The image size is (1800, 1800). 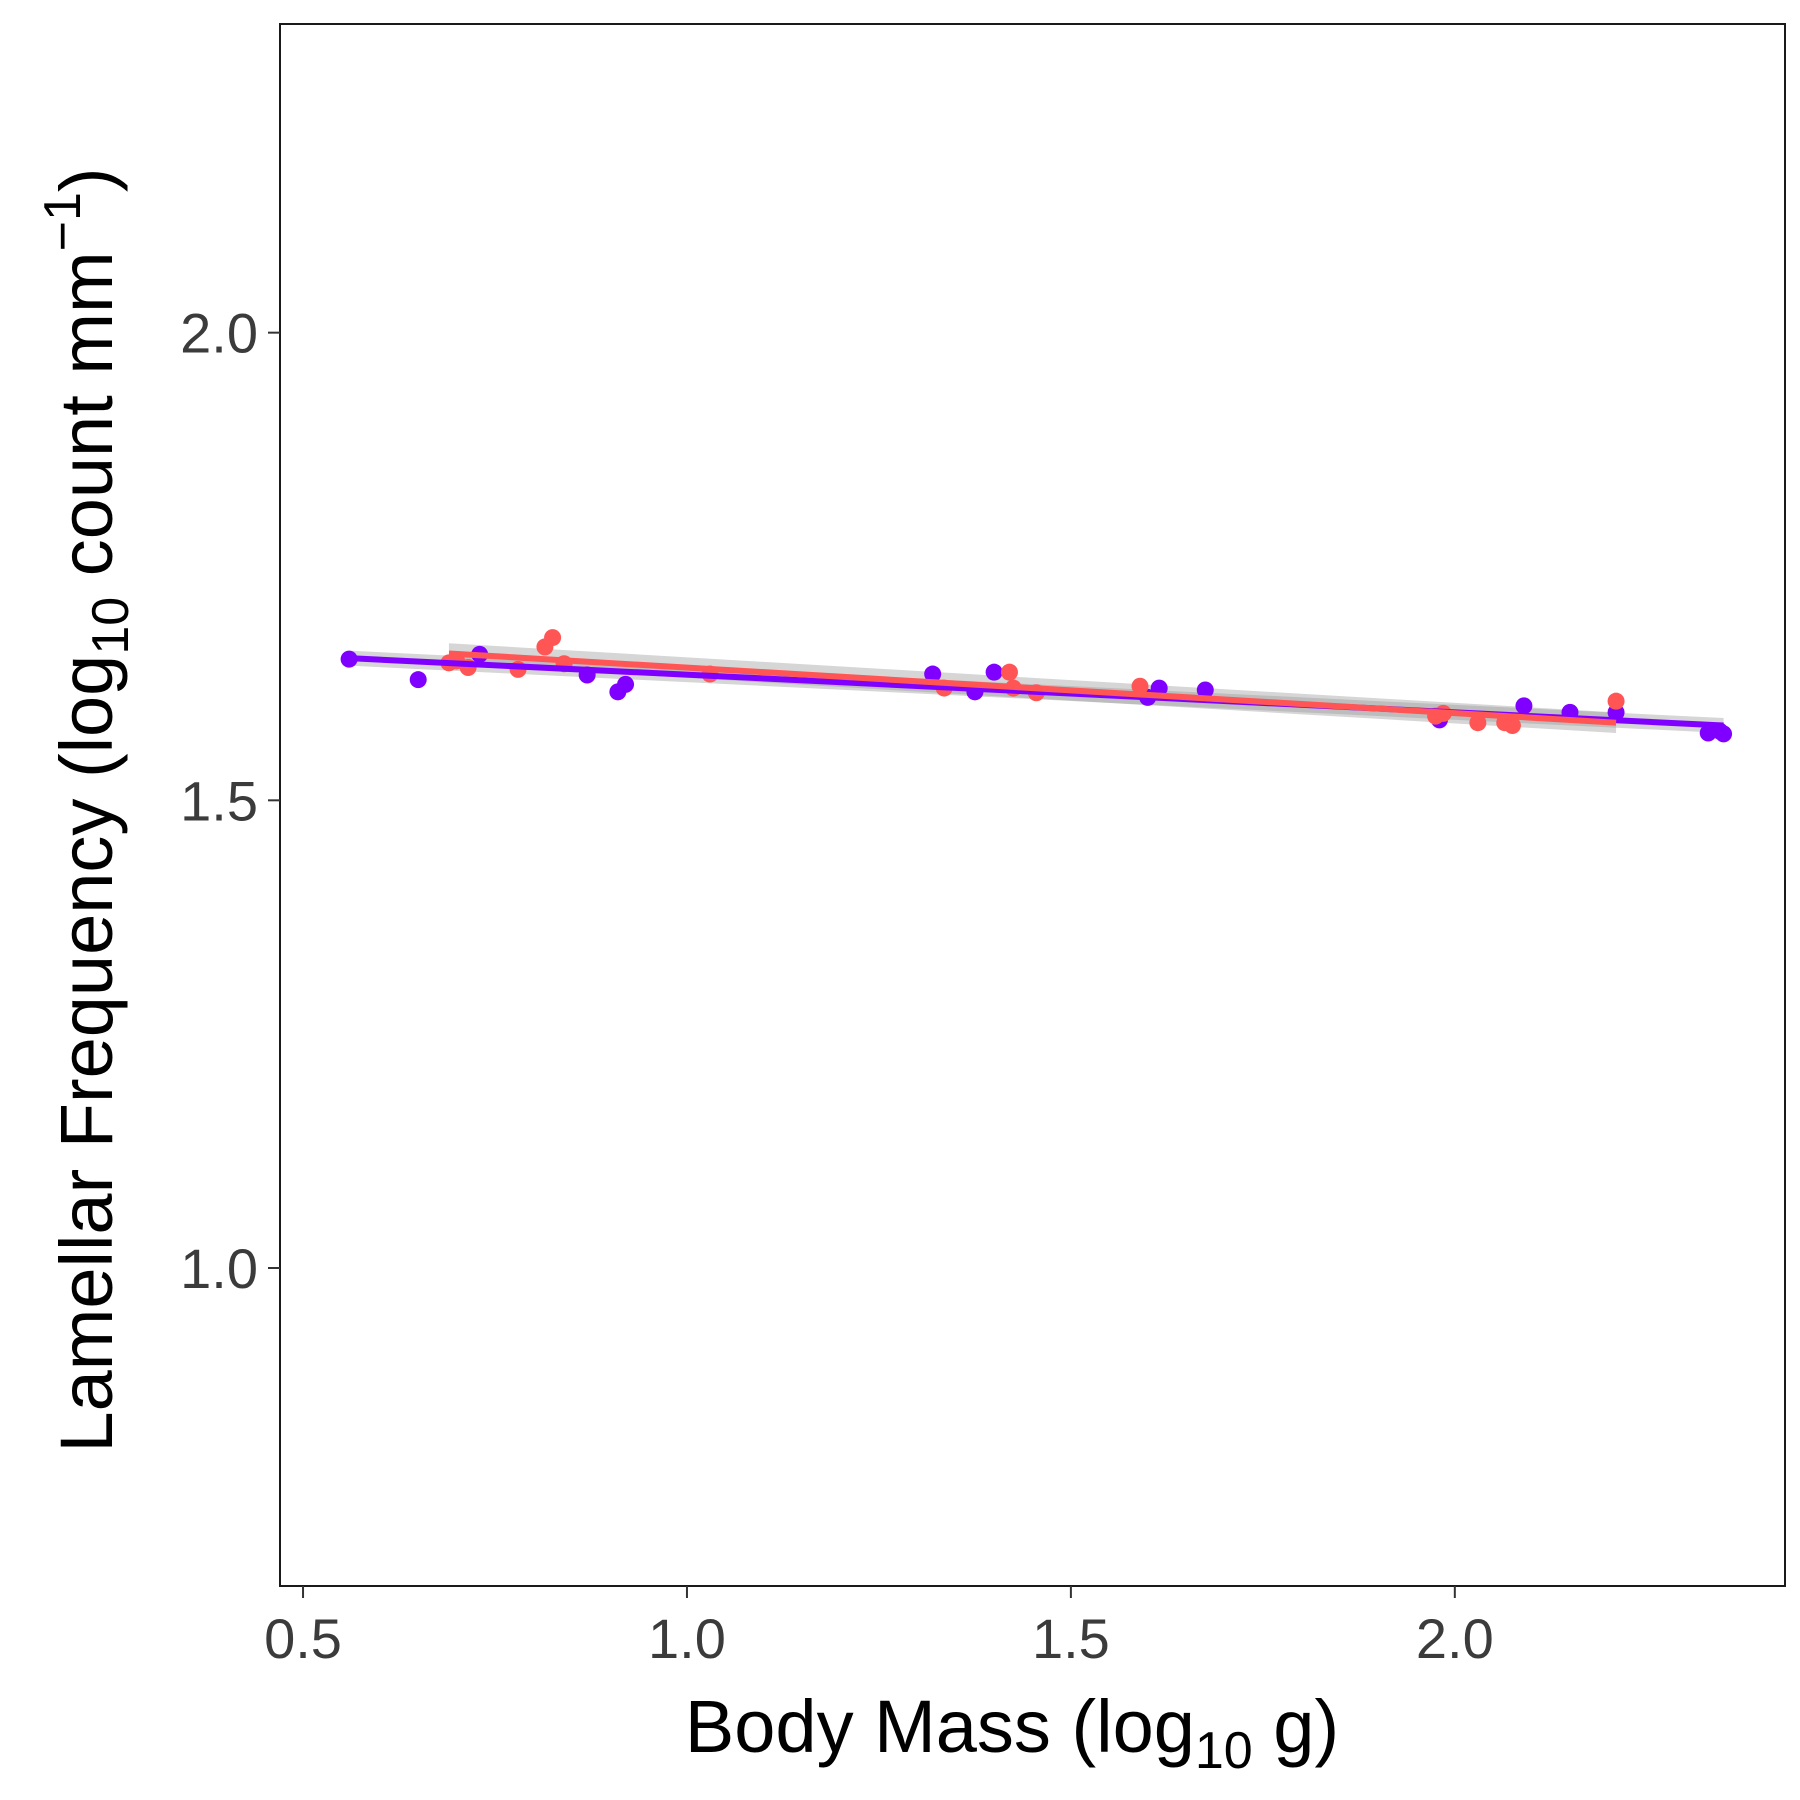 I want to click on x-axis: 0.5 1.0 1.5 2.0, so click(x=879, y=1628).